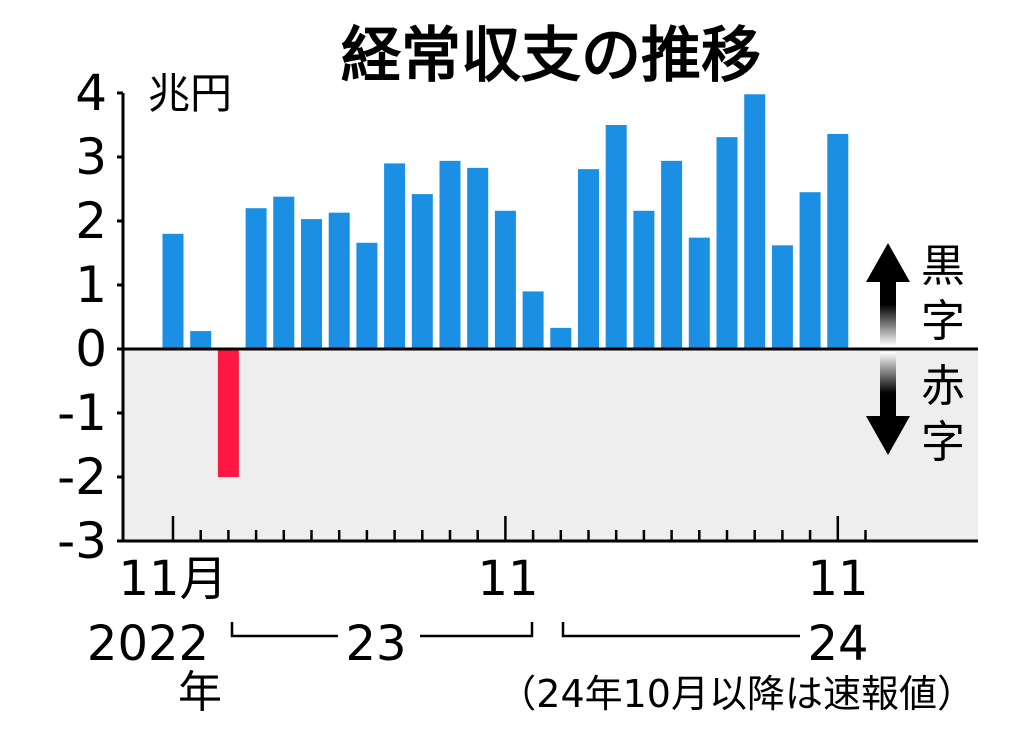 This screenshot has width=1024, height=740. Describe the element at coordinates (91, 285) in the screenshot. I see `y-tick-label: 1` at that location.